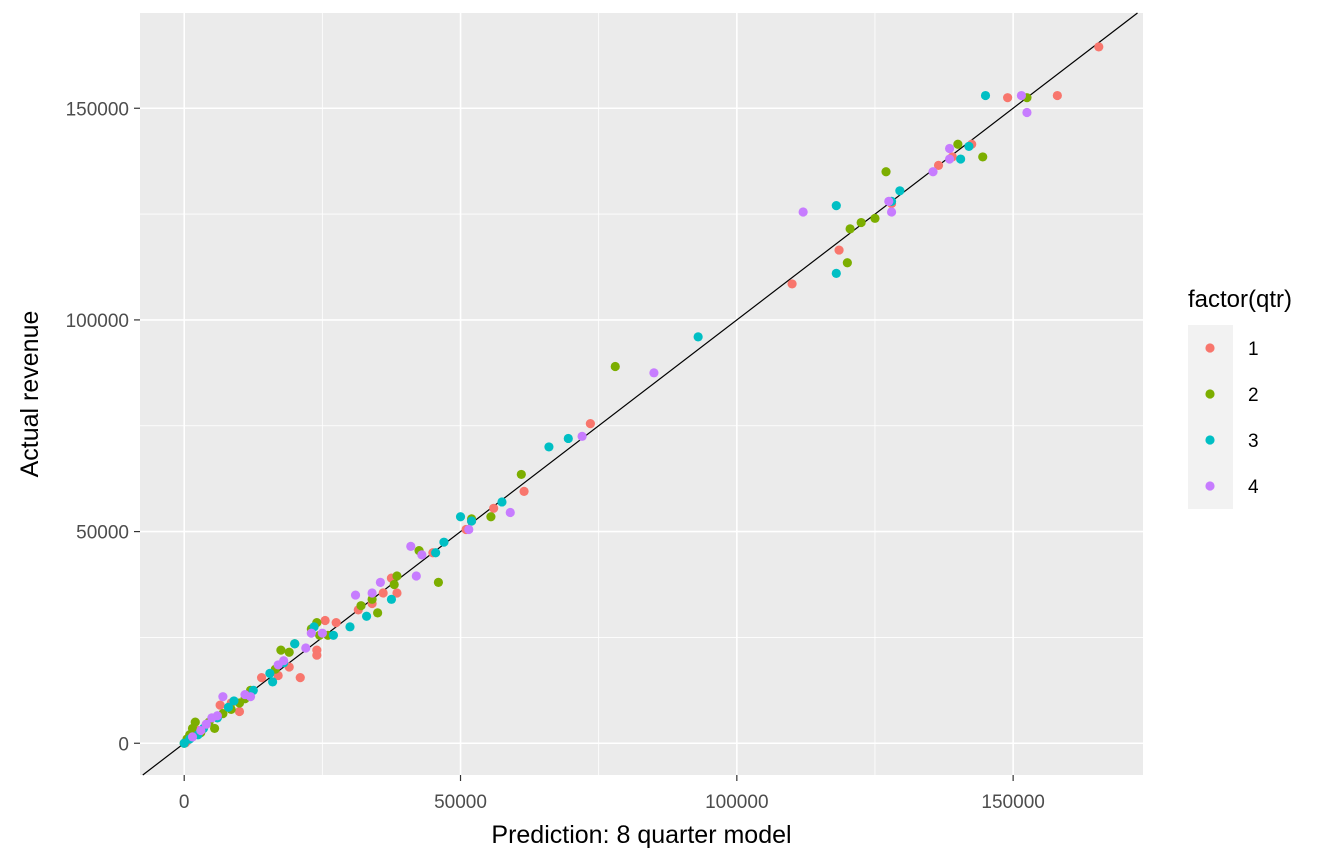 The height and width of the screenshot is (864, 1344). I want to click on y-tick-label: 0, so click(123, 744).